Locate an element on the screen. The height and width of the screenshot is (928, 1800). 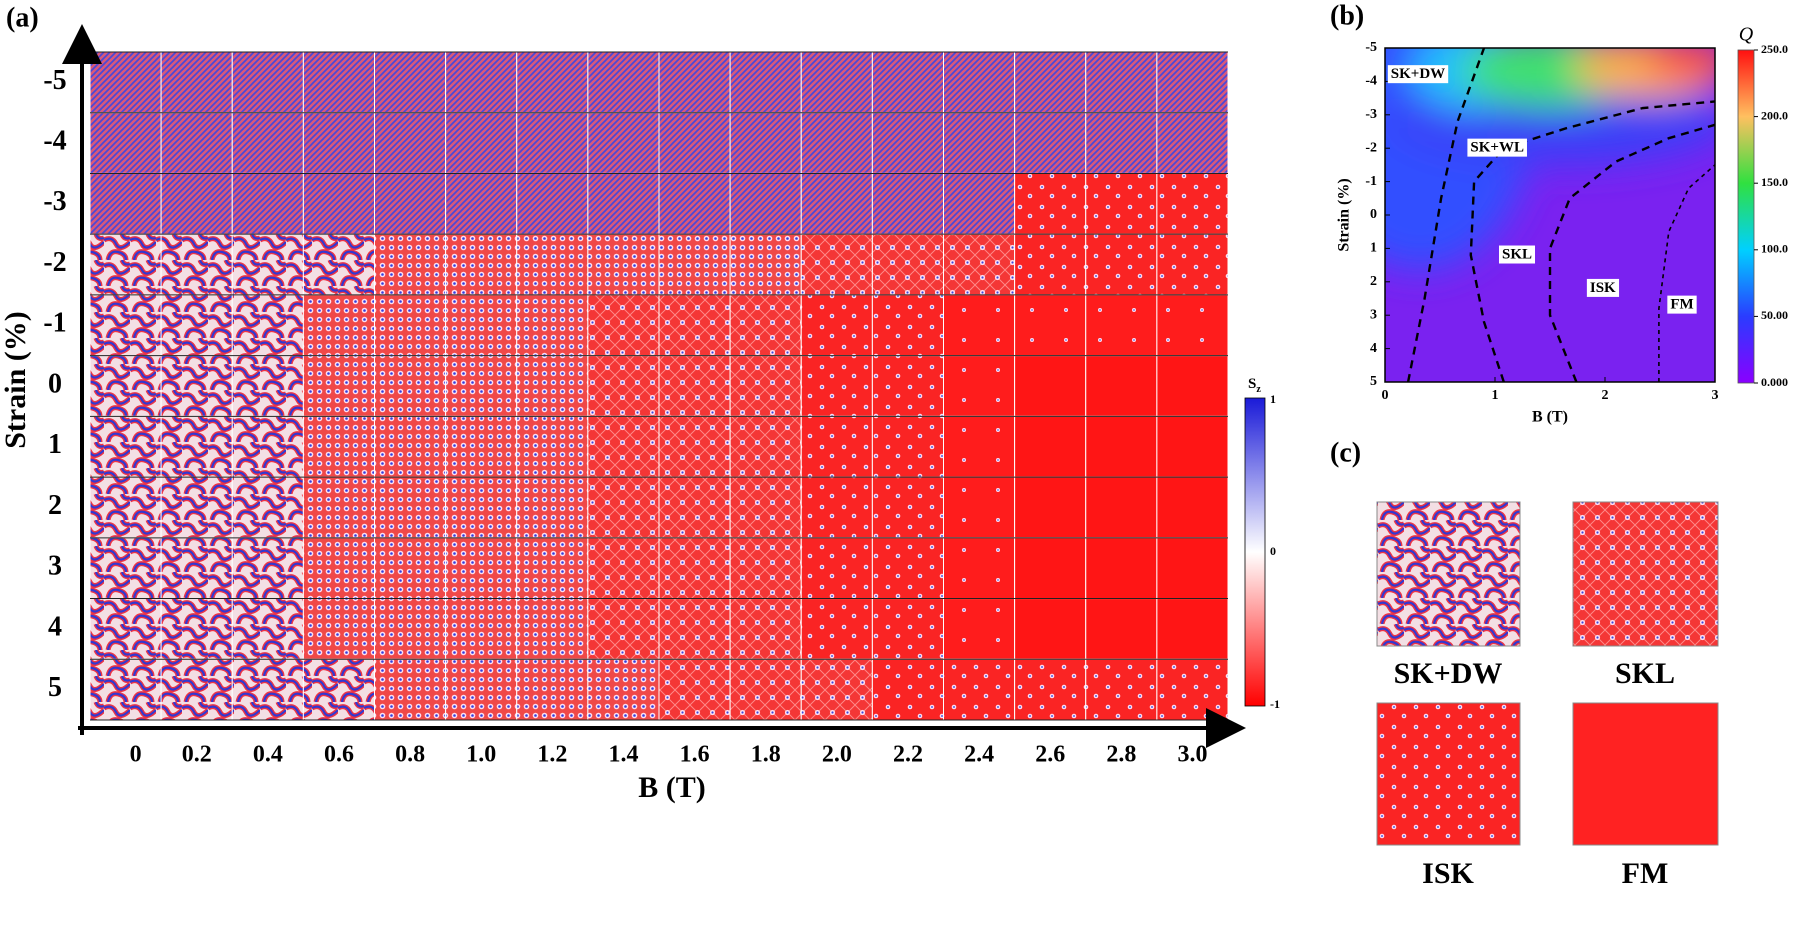
title-sub: z is located at coordinates (1258, 389).